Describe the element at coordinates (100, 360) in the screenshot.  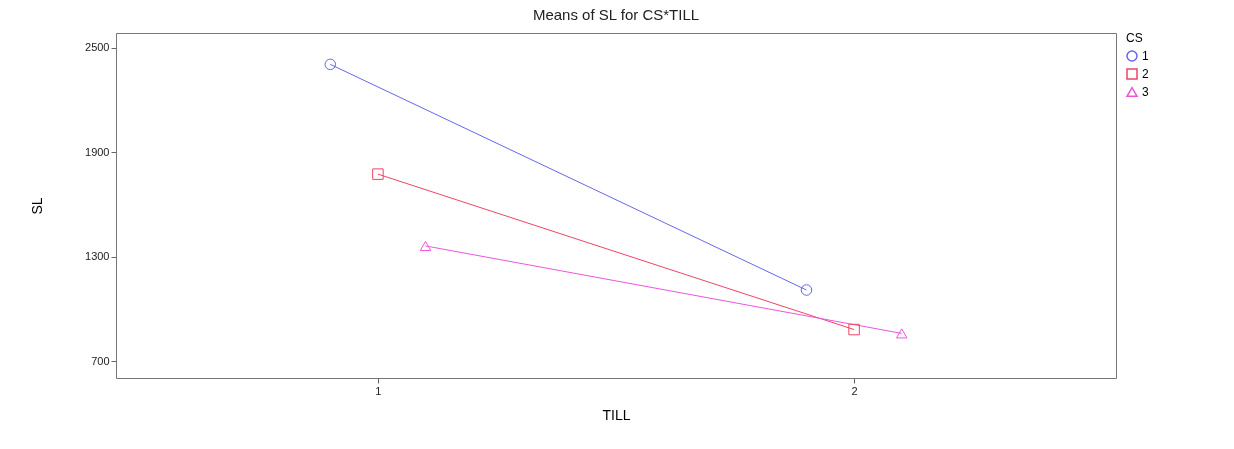
I see `y-tick-label: 700` at that location.